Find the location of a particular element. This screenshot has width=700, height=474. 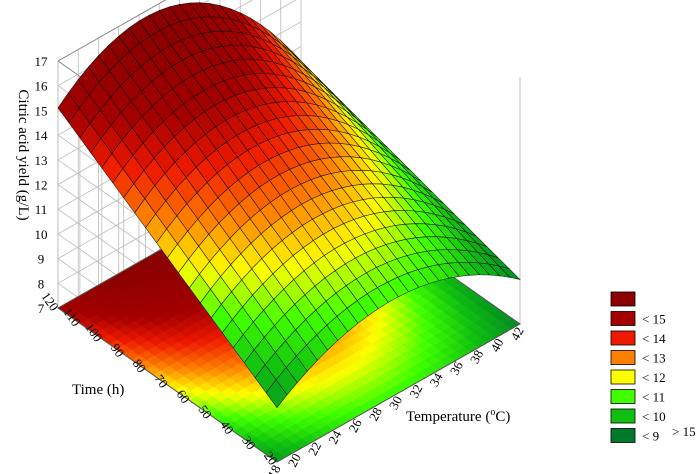

z-tick-label: 13 is located at coordinates (41, 160).